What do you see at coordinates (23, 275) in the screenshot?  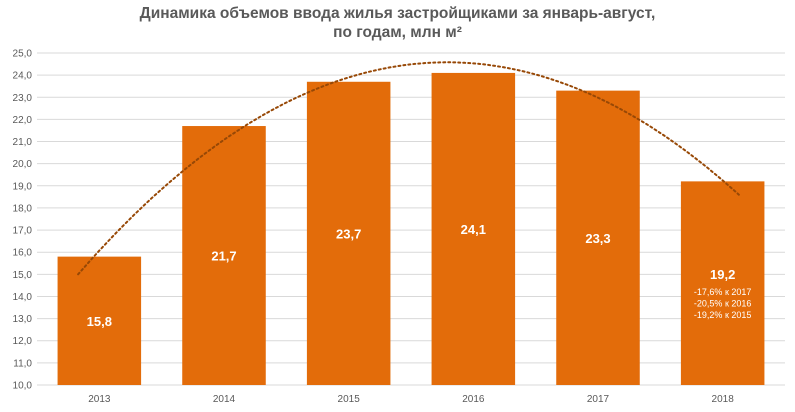 I see `y-tick-label: 15,0` at bounding box center [23, 275].